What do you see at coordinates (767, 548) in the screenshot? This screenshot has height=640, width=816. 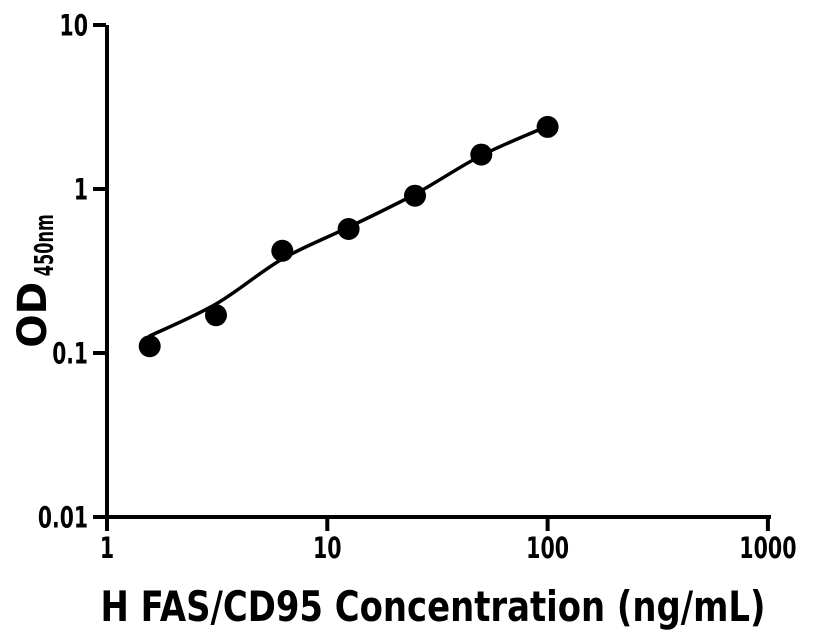 I see `x-tick-label-1000: 1000` at bounding box center [767, 548].